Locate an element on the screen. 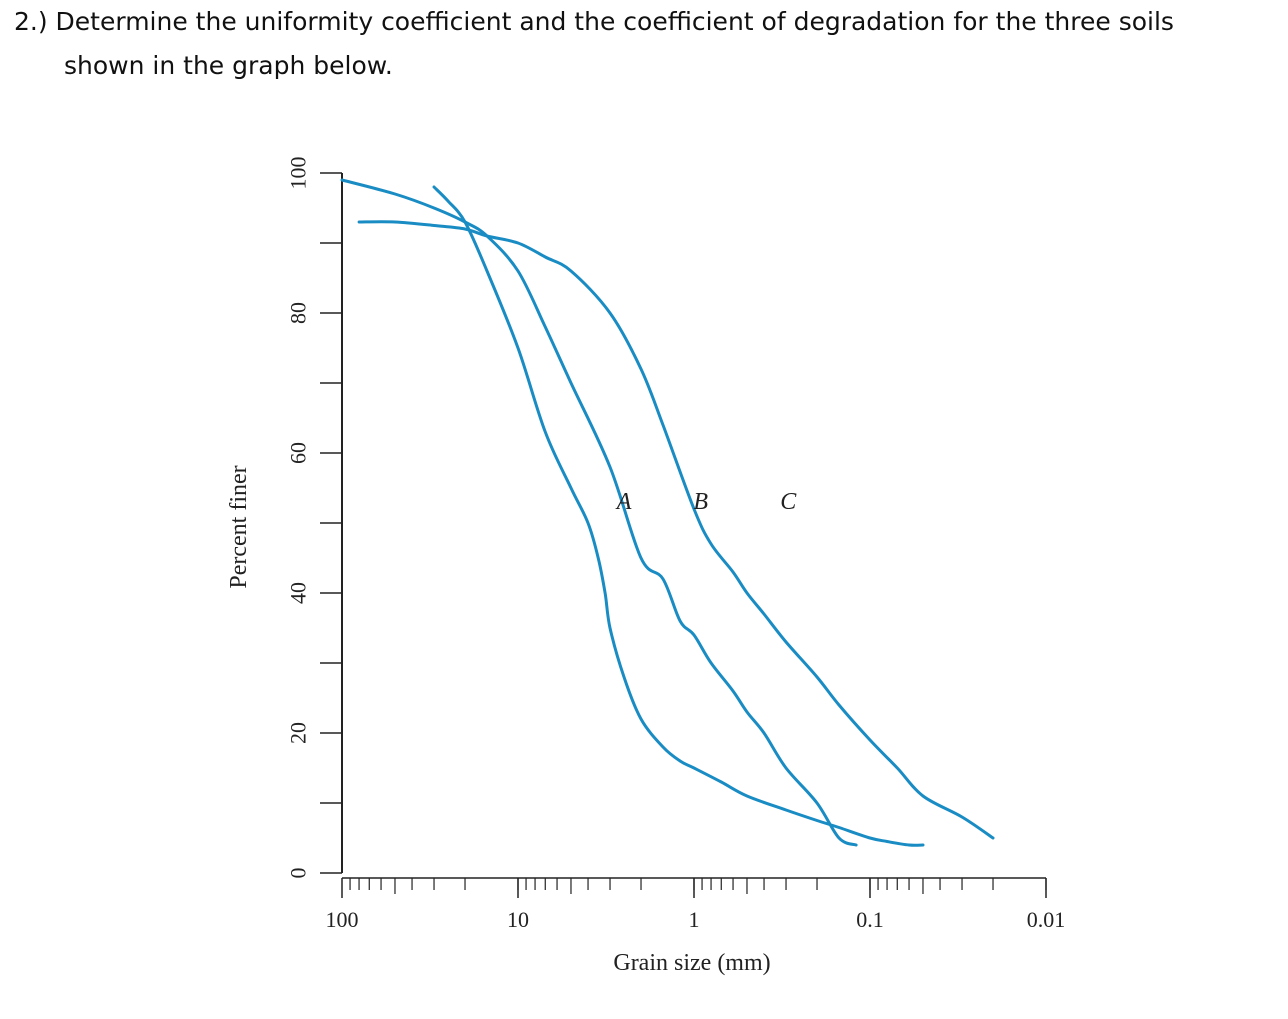  question-line-2: shown in the graph below. is located at coordinates (228, 65).